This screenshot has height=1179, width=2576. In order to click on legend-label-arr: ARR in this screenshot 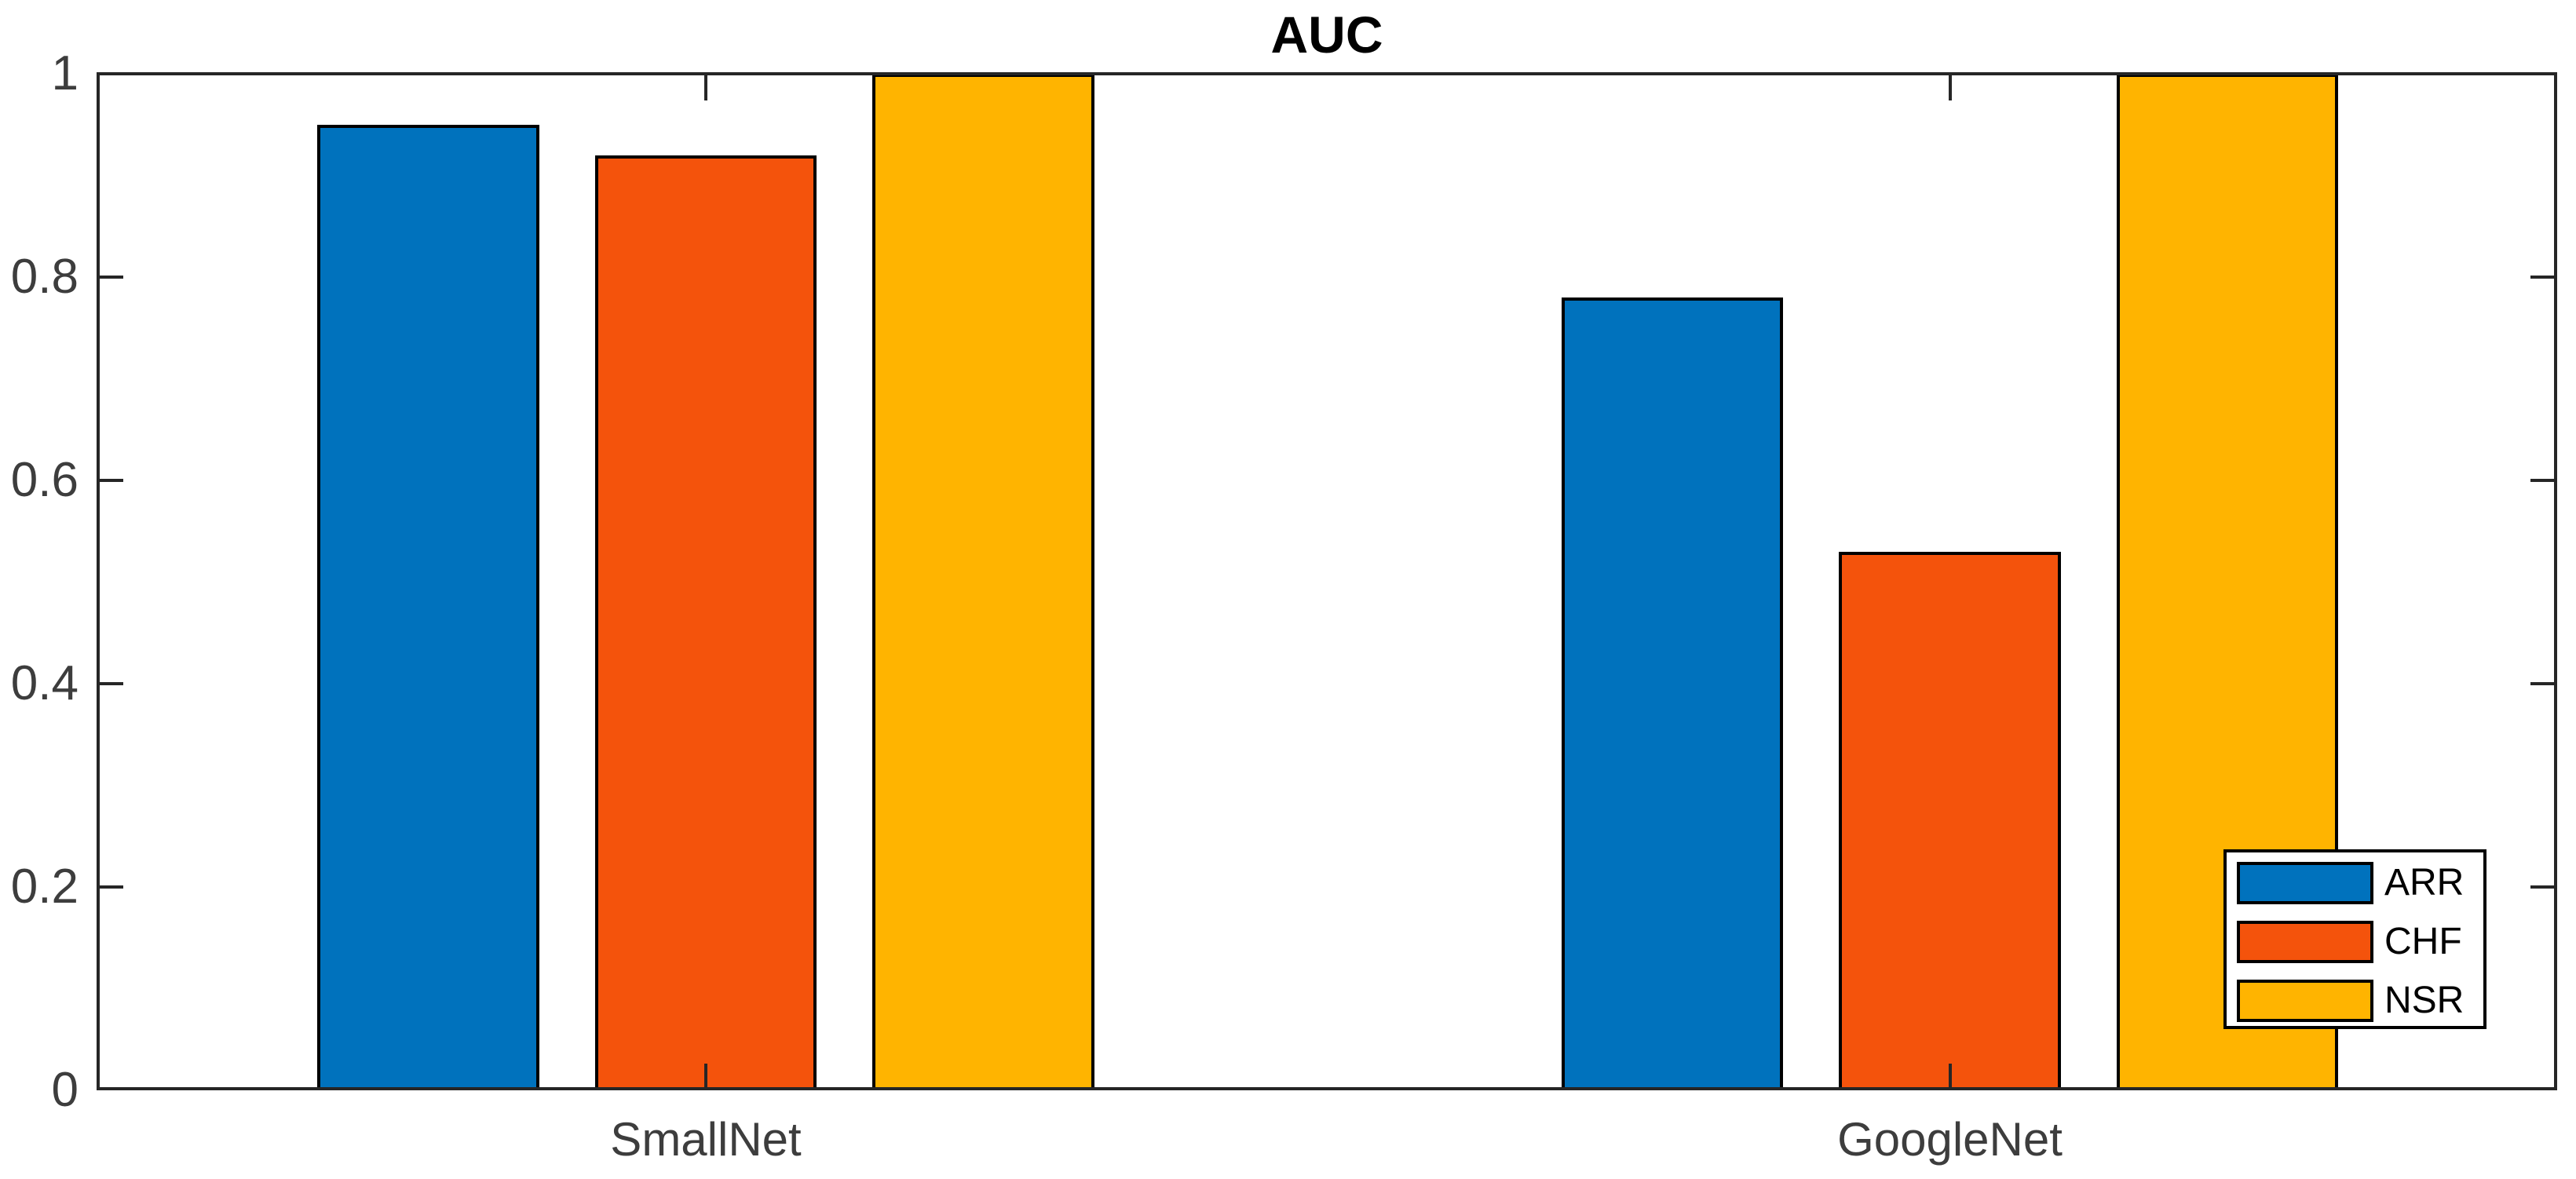, I will do `click(2424, 882)`.